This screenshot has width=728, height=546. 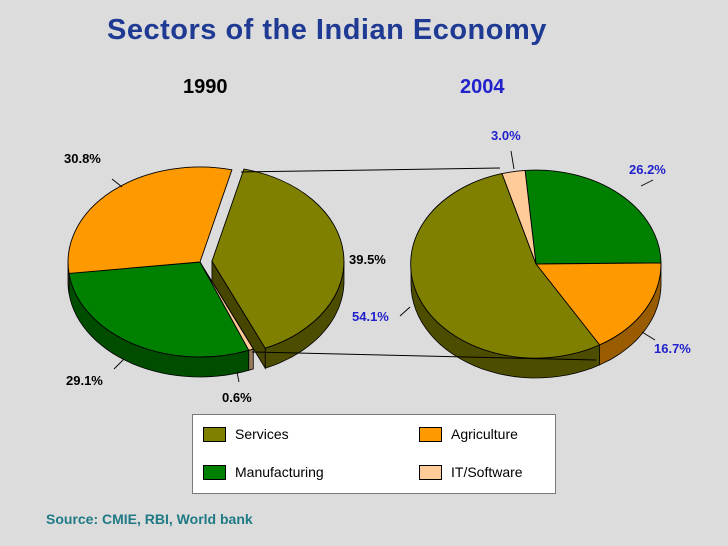 I want to click on pie-2004-label-services: 54.1%, so click(x=370, y=316).